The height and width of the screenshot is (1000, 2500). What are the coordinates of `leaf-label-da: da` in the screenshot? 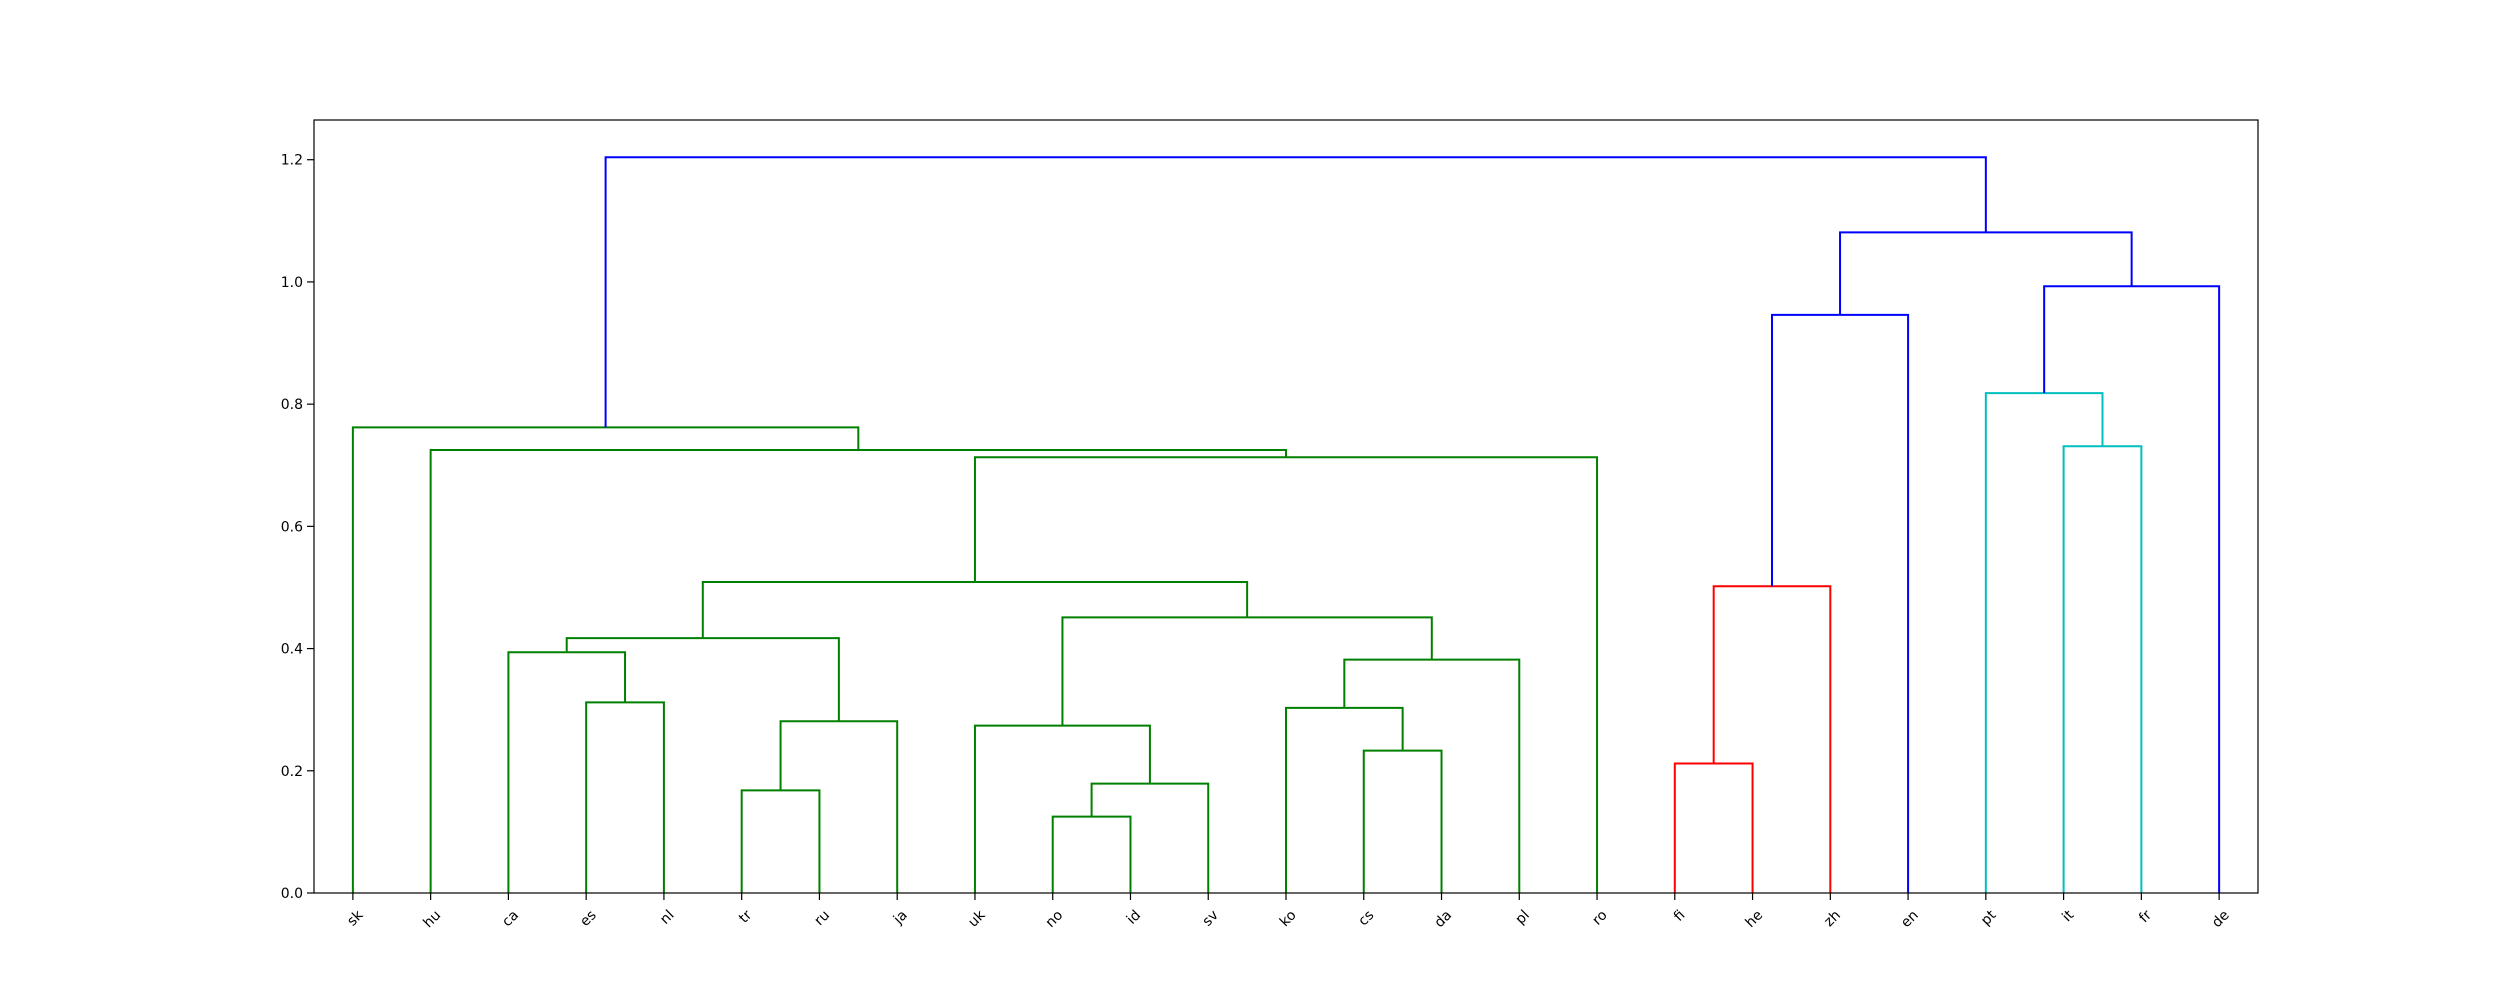 It's located at (1443, 919).